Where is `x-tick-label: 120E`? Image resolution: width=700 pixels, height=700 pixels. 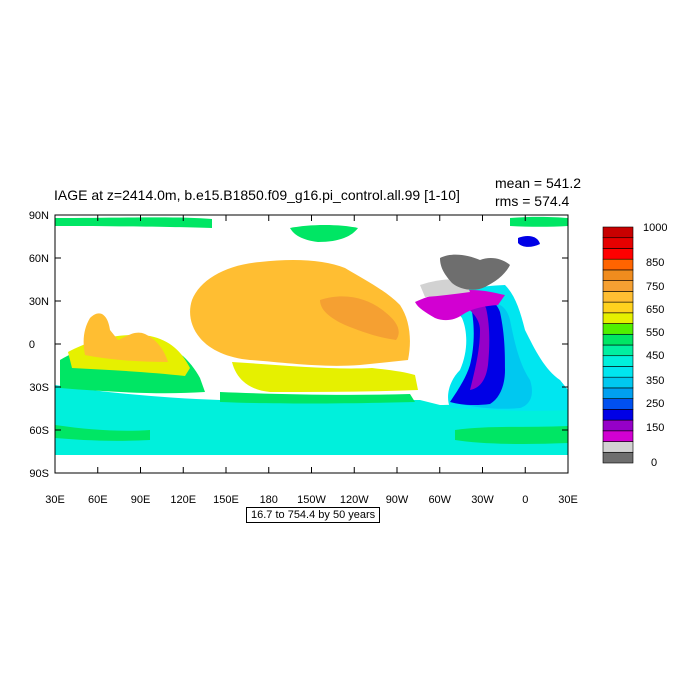
x-tick-label: 120E is located at coordinates (183, 500).